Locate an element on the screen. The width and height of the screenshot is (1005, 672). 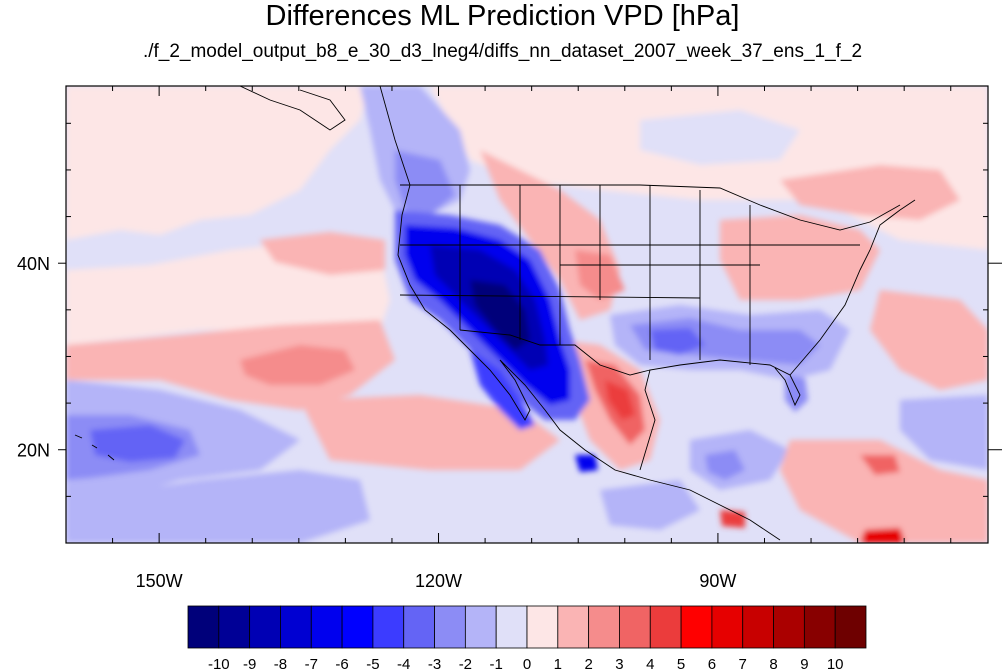
colorbar-label: 9 is located at coordinates (804, 664).